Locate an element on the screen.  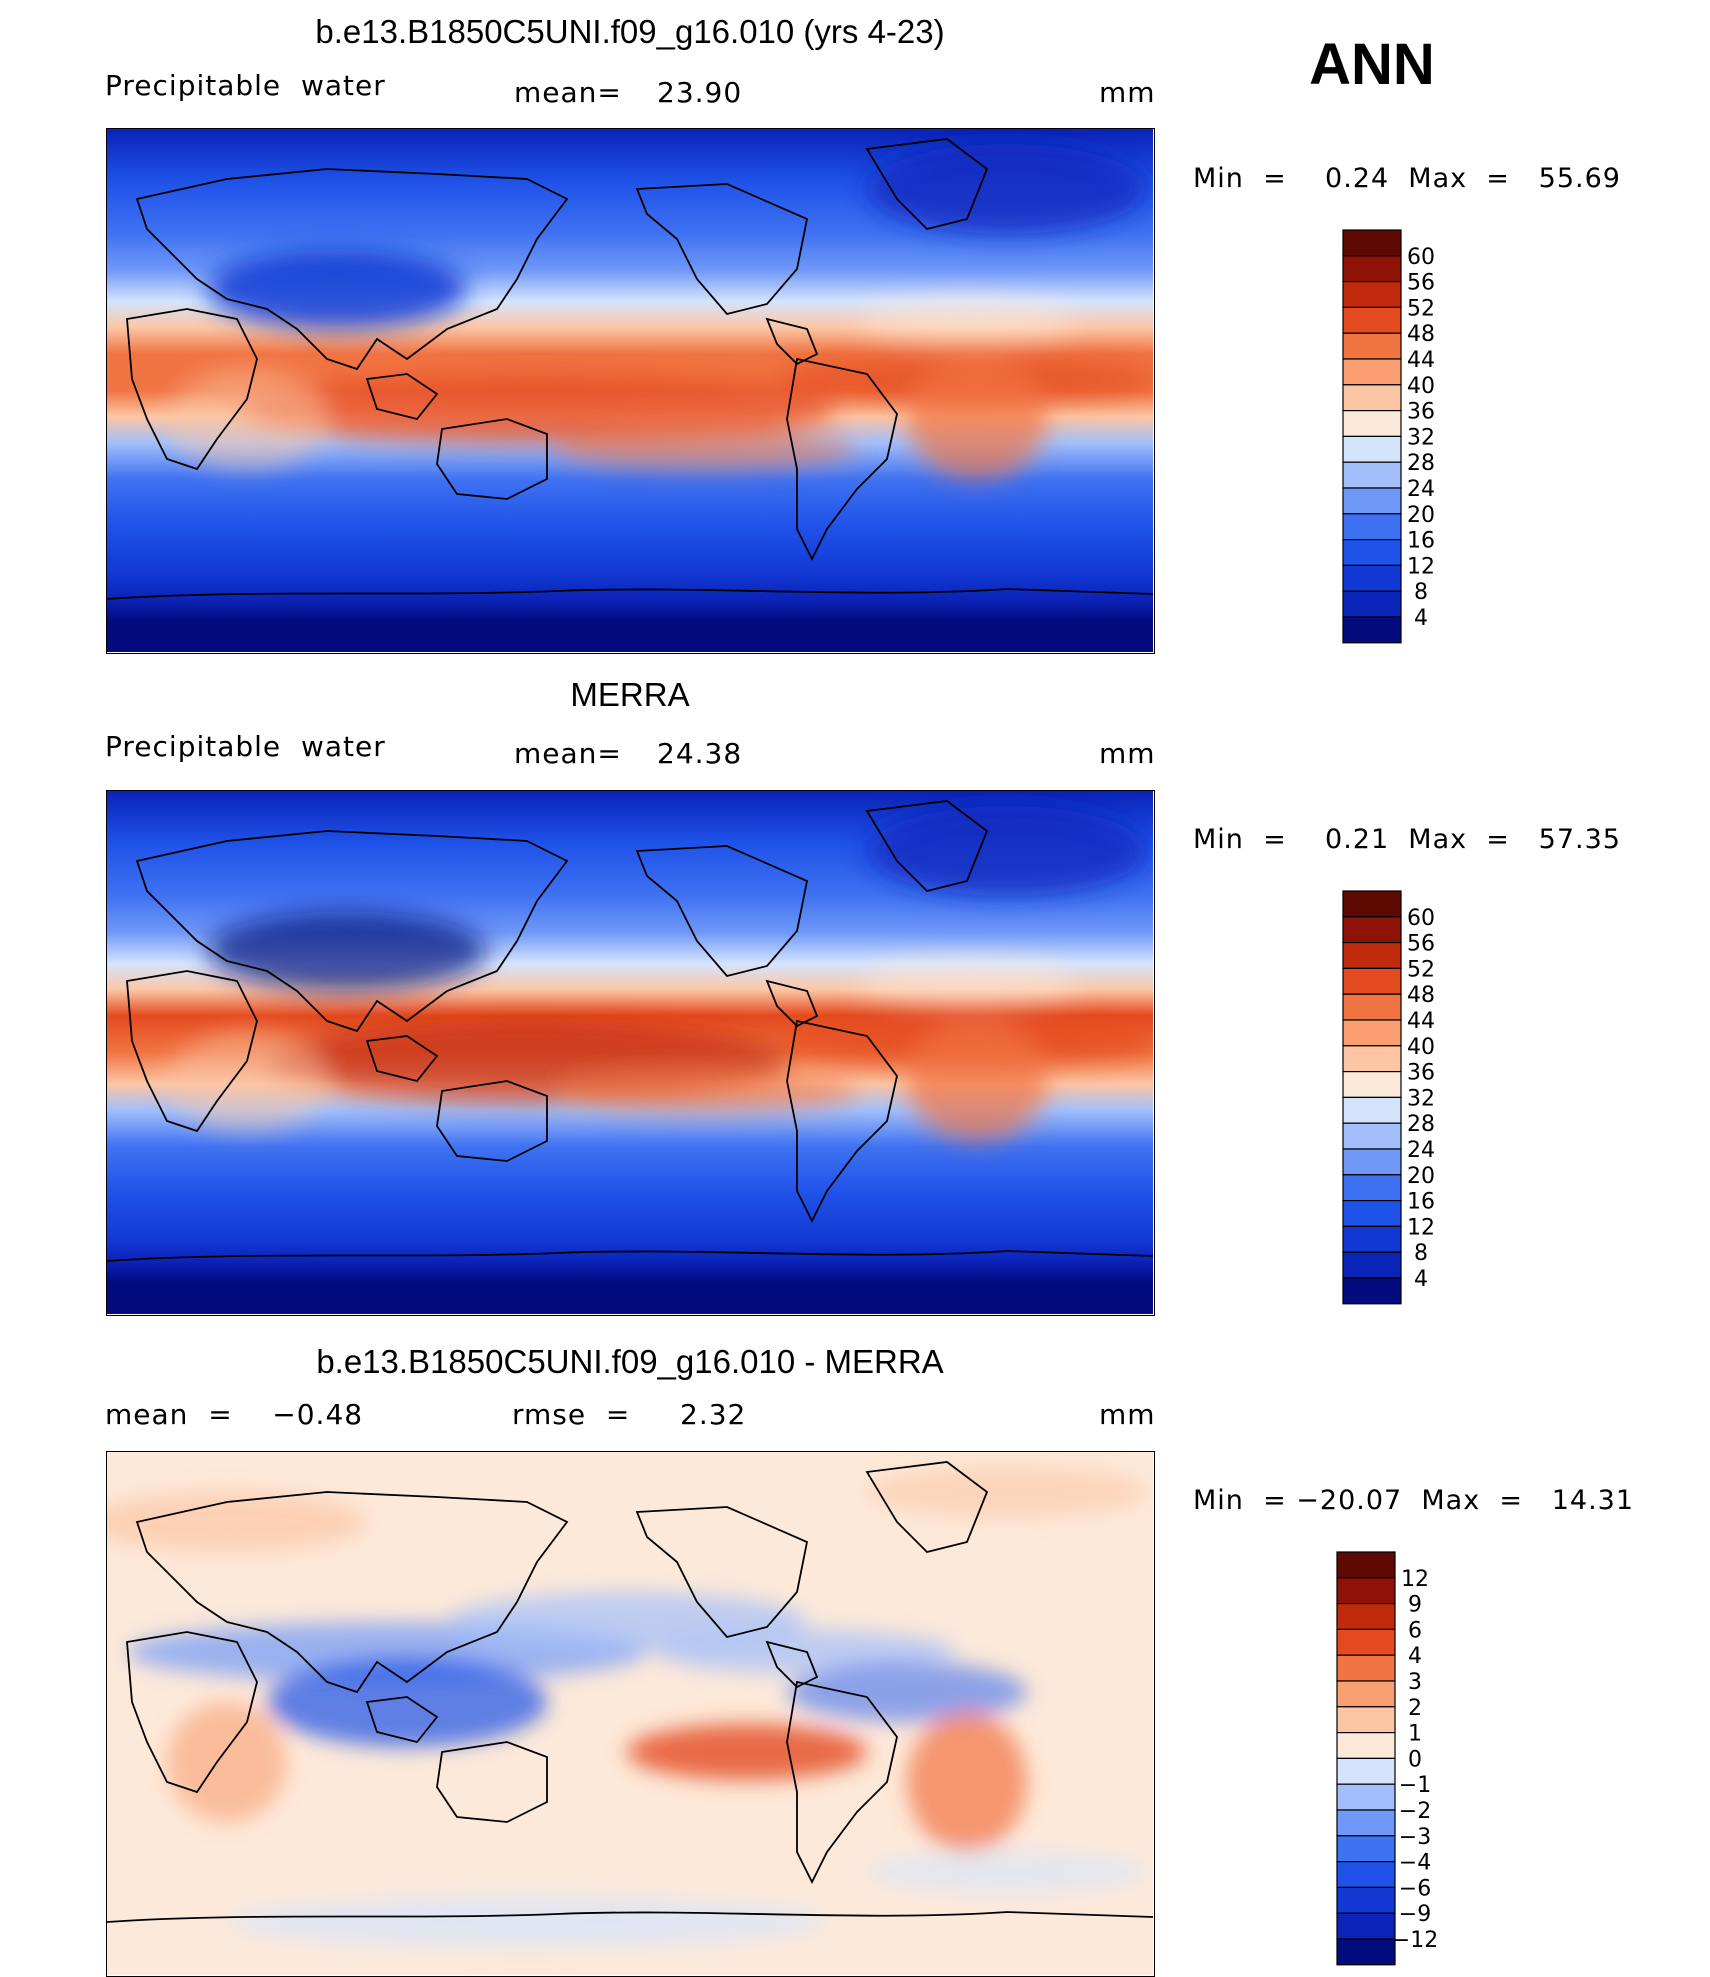
panel1-colorbar: 60 56 52 48 44 40 36 32 28 24 20 16 12 8 4 is located at coordinates (1412, 439).